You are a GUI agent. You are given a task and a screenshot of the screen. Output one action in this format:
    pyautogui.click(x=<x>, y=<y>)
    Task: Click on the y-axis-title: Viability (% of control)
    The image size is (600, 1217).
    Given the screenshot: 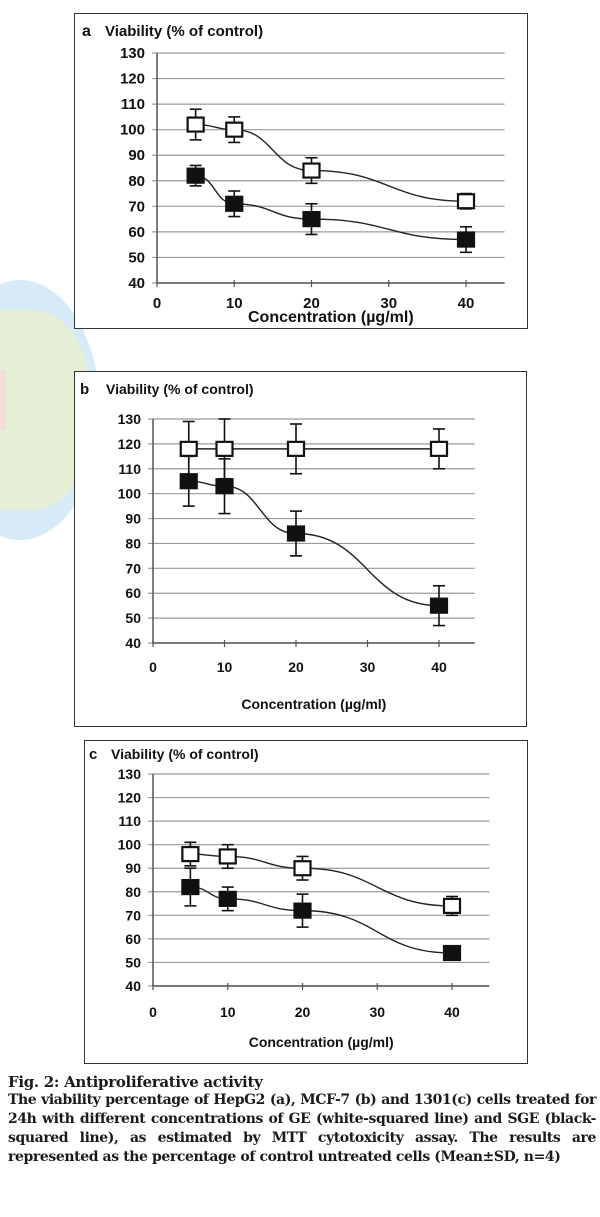 What is the action you would take?
    pyautogui.click(x=184, y=31)
    